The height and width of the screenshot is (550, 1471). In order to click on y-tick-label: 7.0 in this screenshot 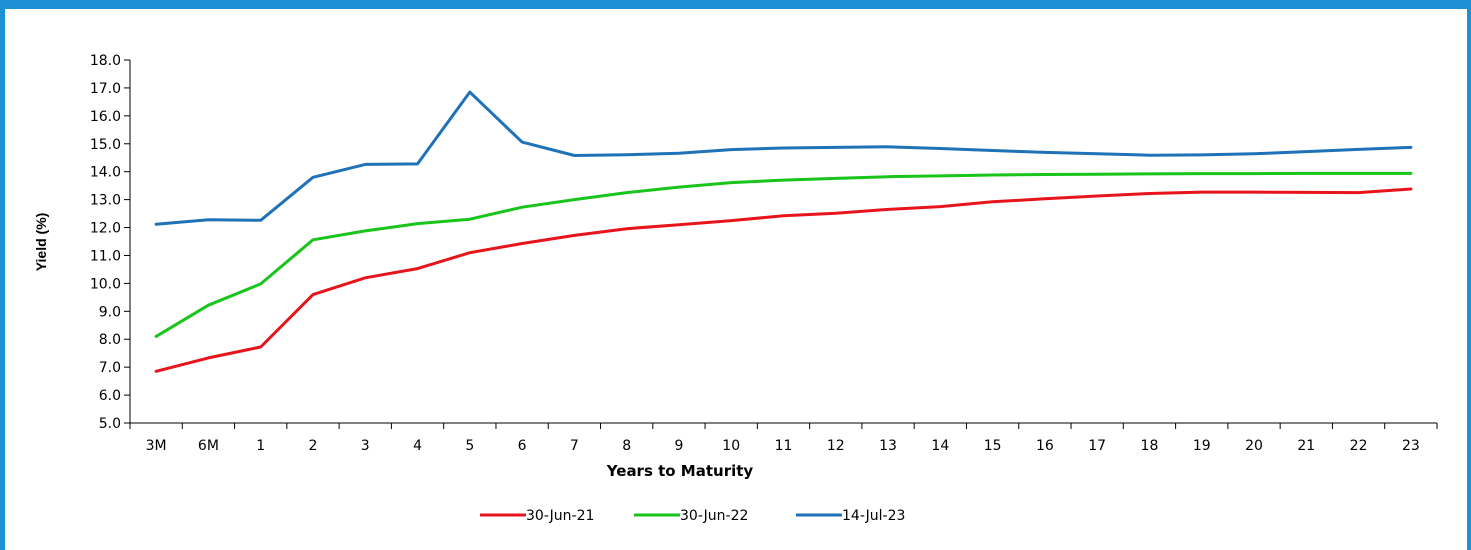, I will do `click(110, 368)`.